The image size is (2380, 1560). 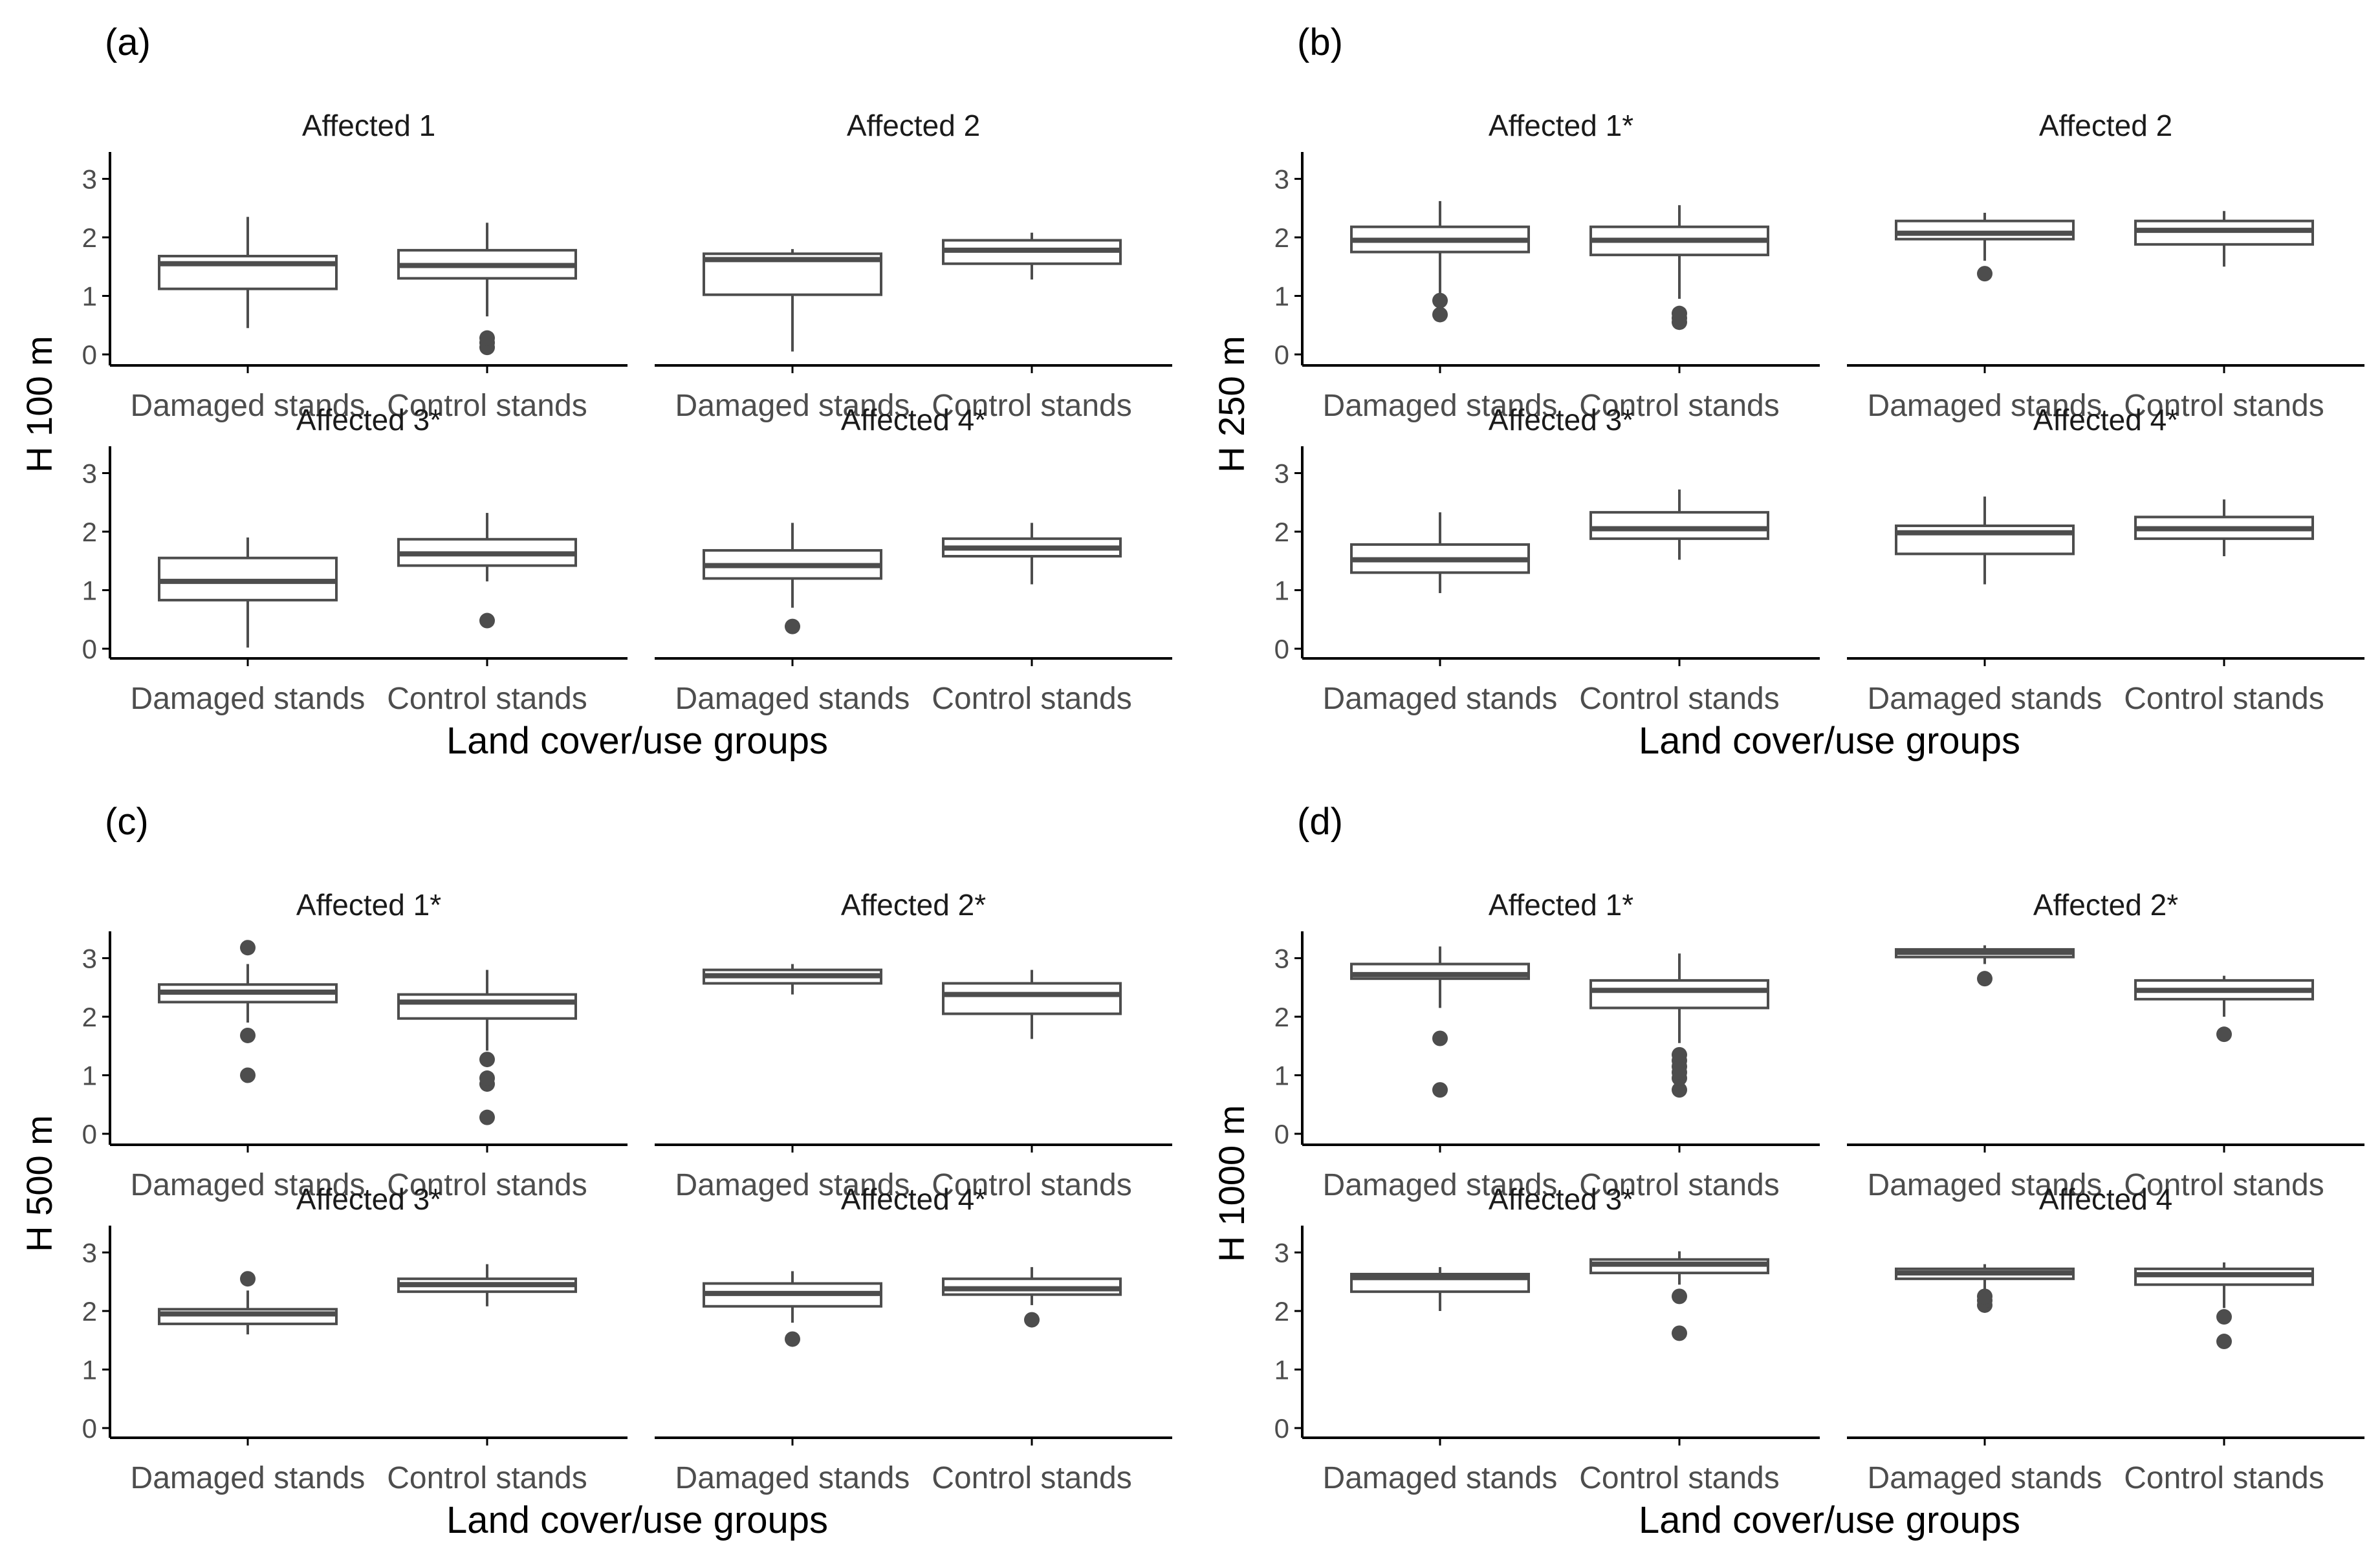 I want to click on facet-title: Affected 4, so click(x=2105, y=1199).